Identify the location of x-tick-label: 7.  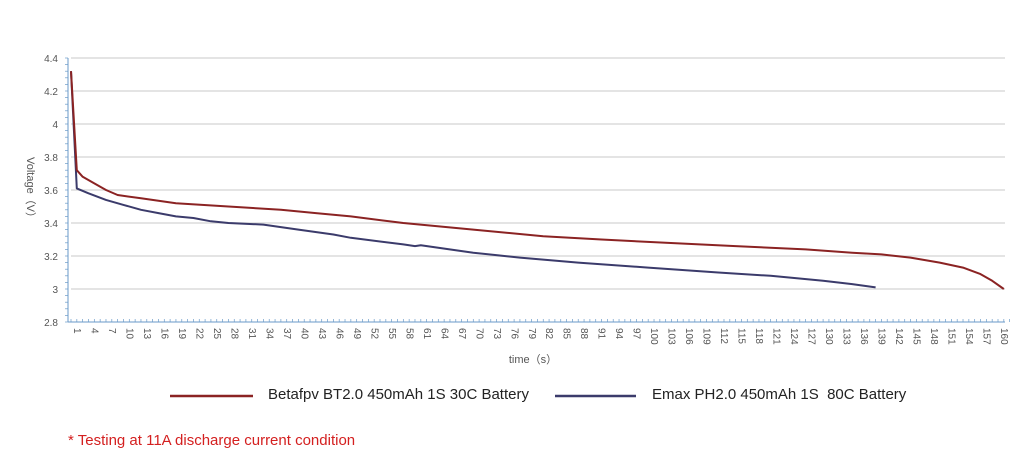
(111, 331).